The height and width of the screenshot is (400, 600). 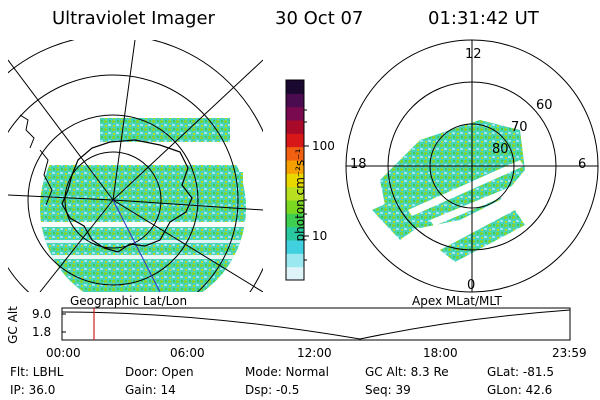 I want to click on apex-caption: Apex MLat/MLT, so click(x=457, y=301).